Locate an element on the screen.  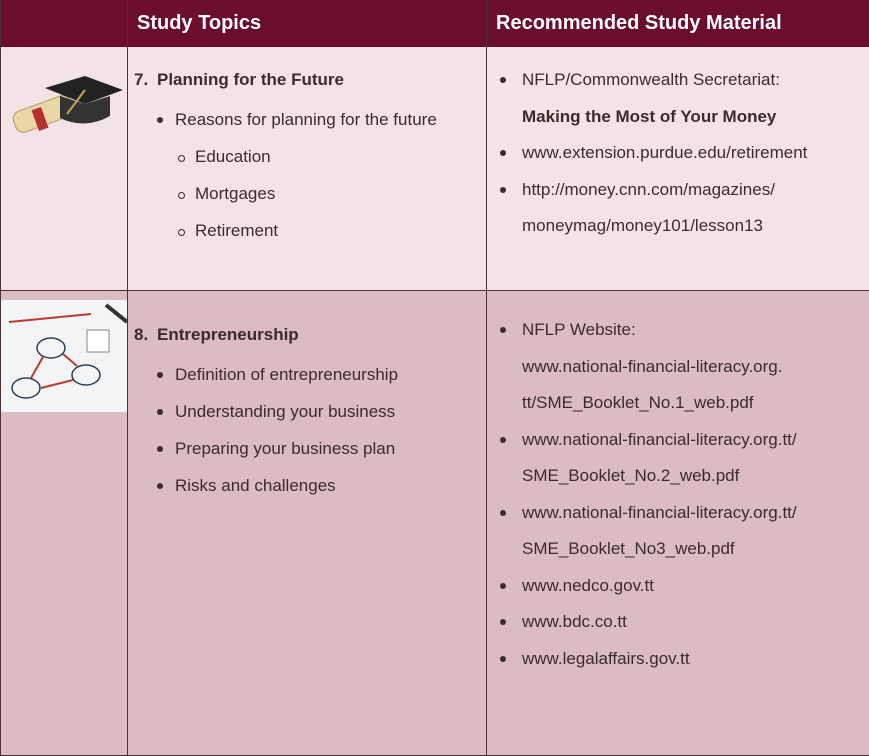
subtopic-item: Retirement is located at coordinates (237, 230).